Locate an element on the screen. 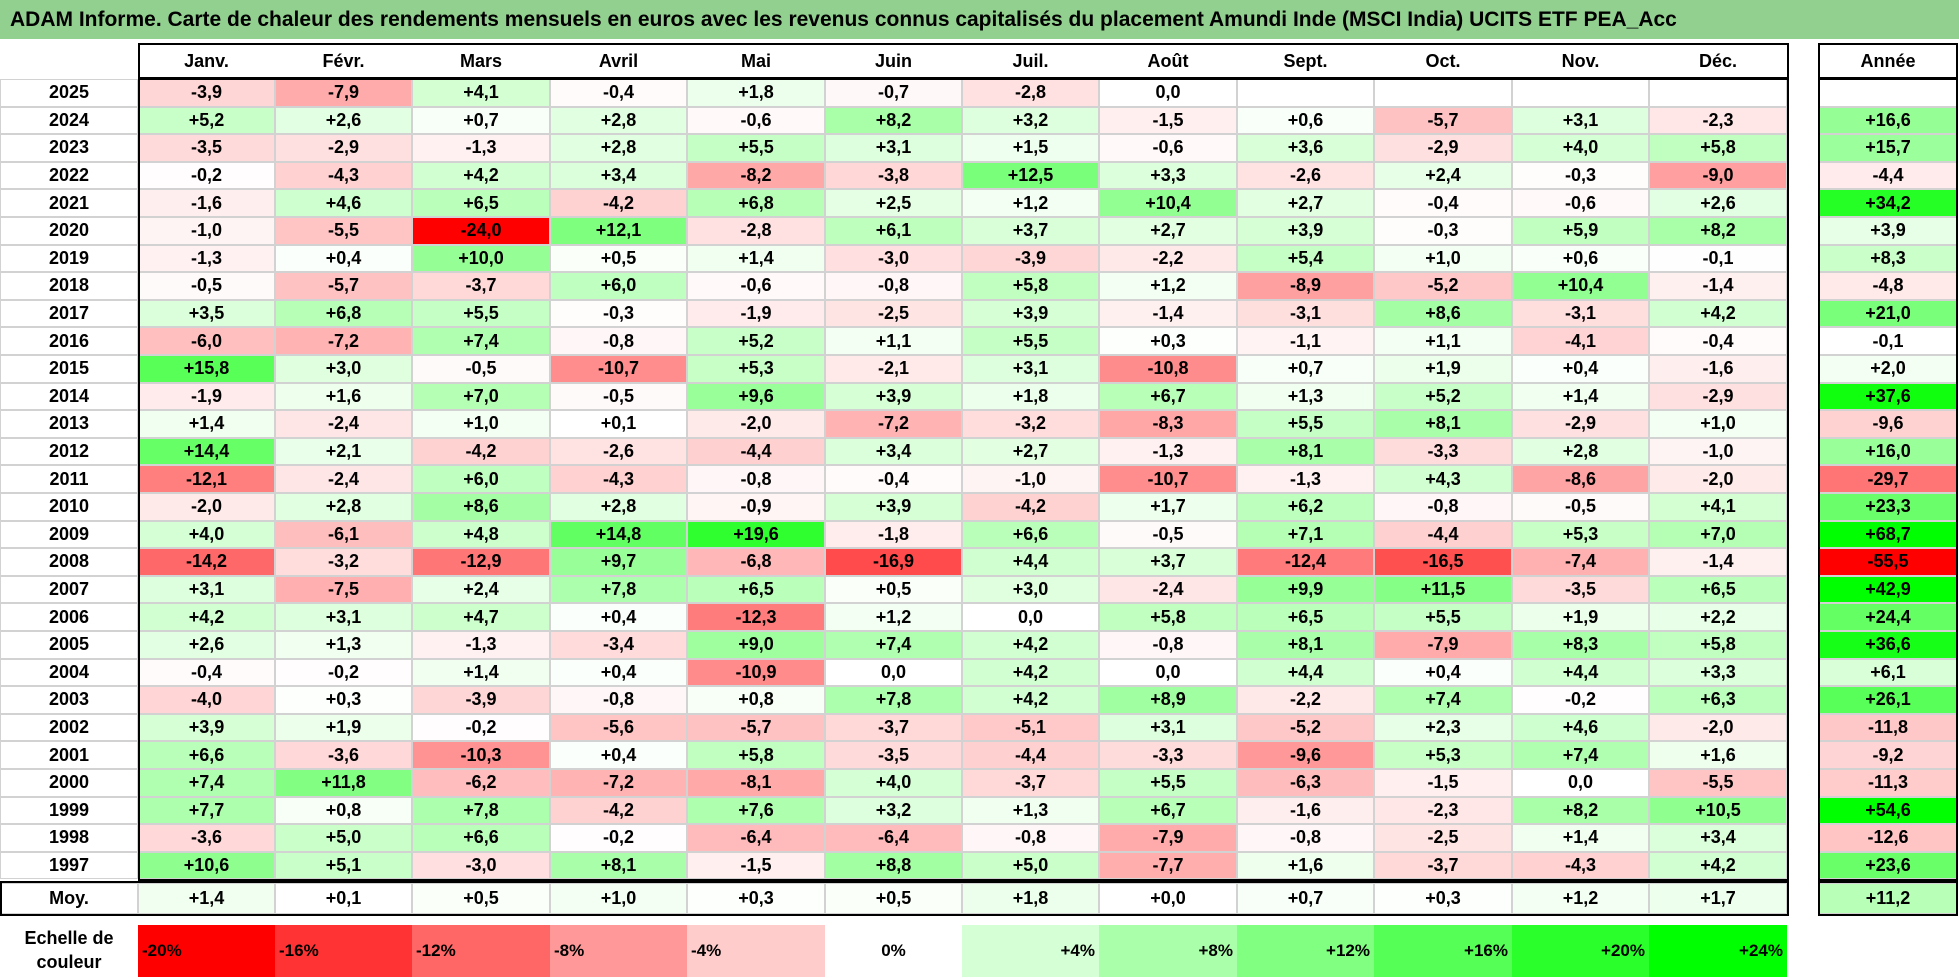  heatmap-cell: -3,8 is located at coordinates (893, 175).